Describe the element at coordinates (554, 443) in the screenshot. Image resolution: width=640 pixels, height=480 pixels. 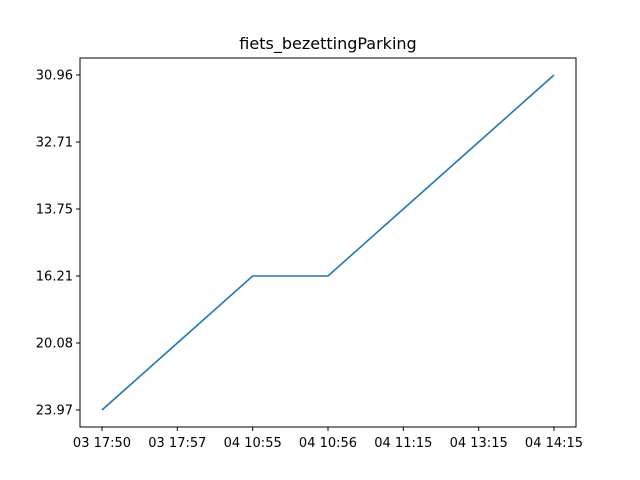
I see `x-tick-label: 04 14:15` at that location.